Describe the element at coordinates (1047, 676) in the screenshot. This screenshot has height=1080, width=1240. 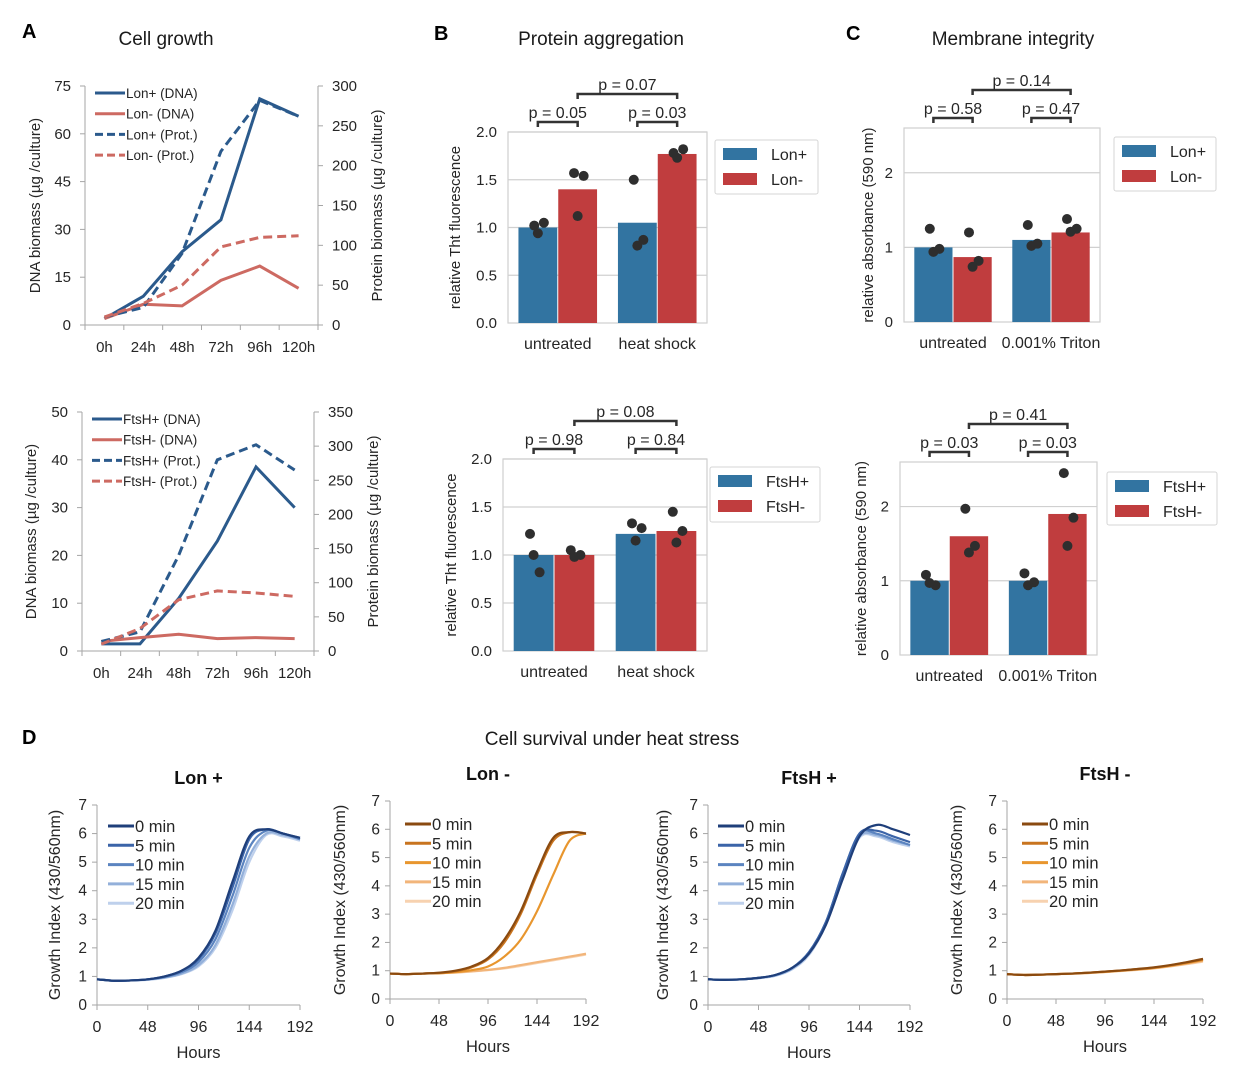
I see `x-tick-label: 0.001% Triton` at that location.